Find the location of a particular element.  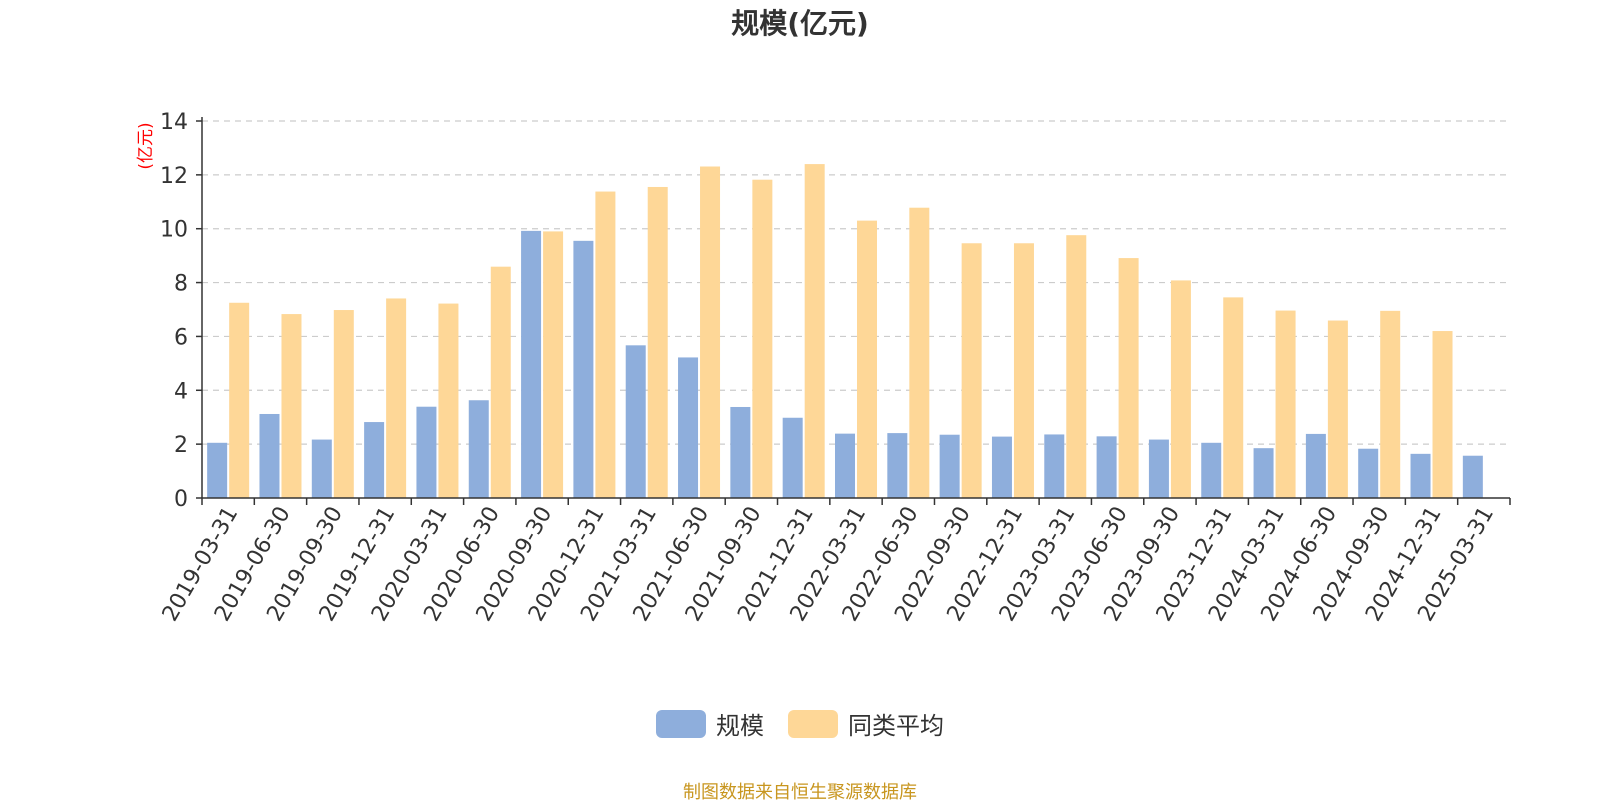

legend-swatch-peer-average is located at coordinates (813, 723).